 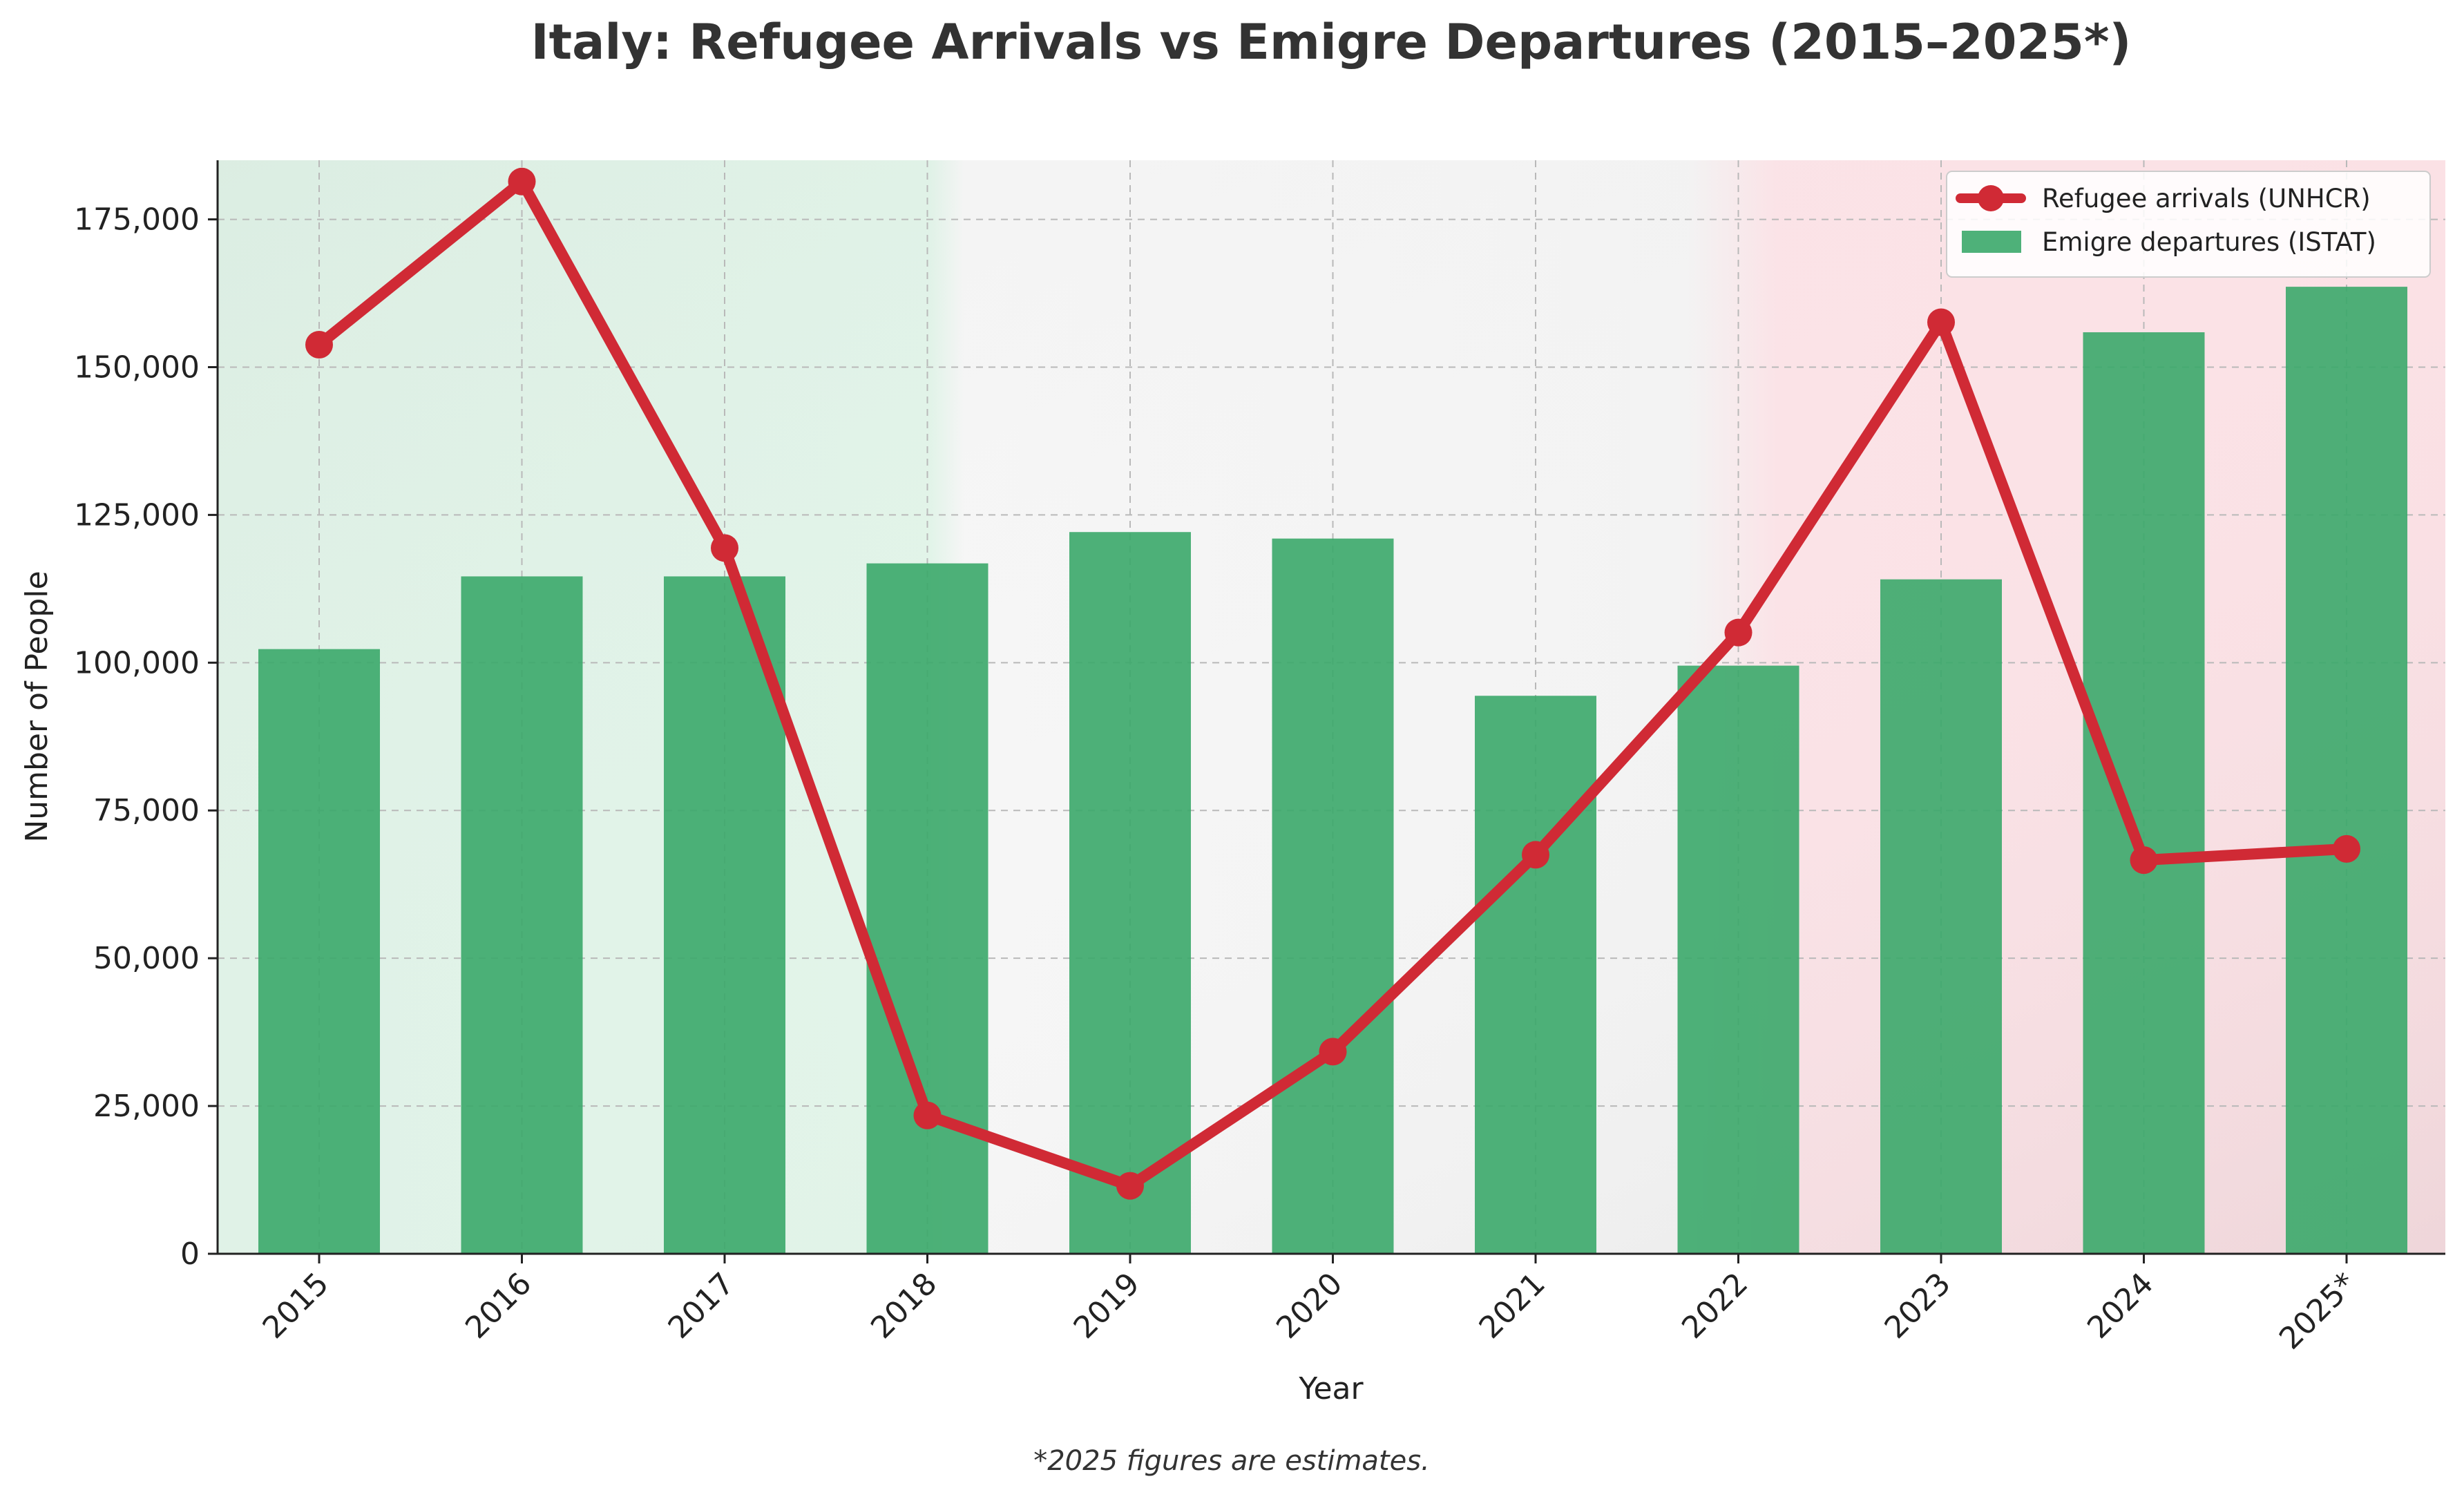 What do you see at coordinates (2144, 860) in the screenshot?
I see `point-refugee-2024` at bounding box center [2144, 860].